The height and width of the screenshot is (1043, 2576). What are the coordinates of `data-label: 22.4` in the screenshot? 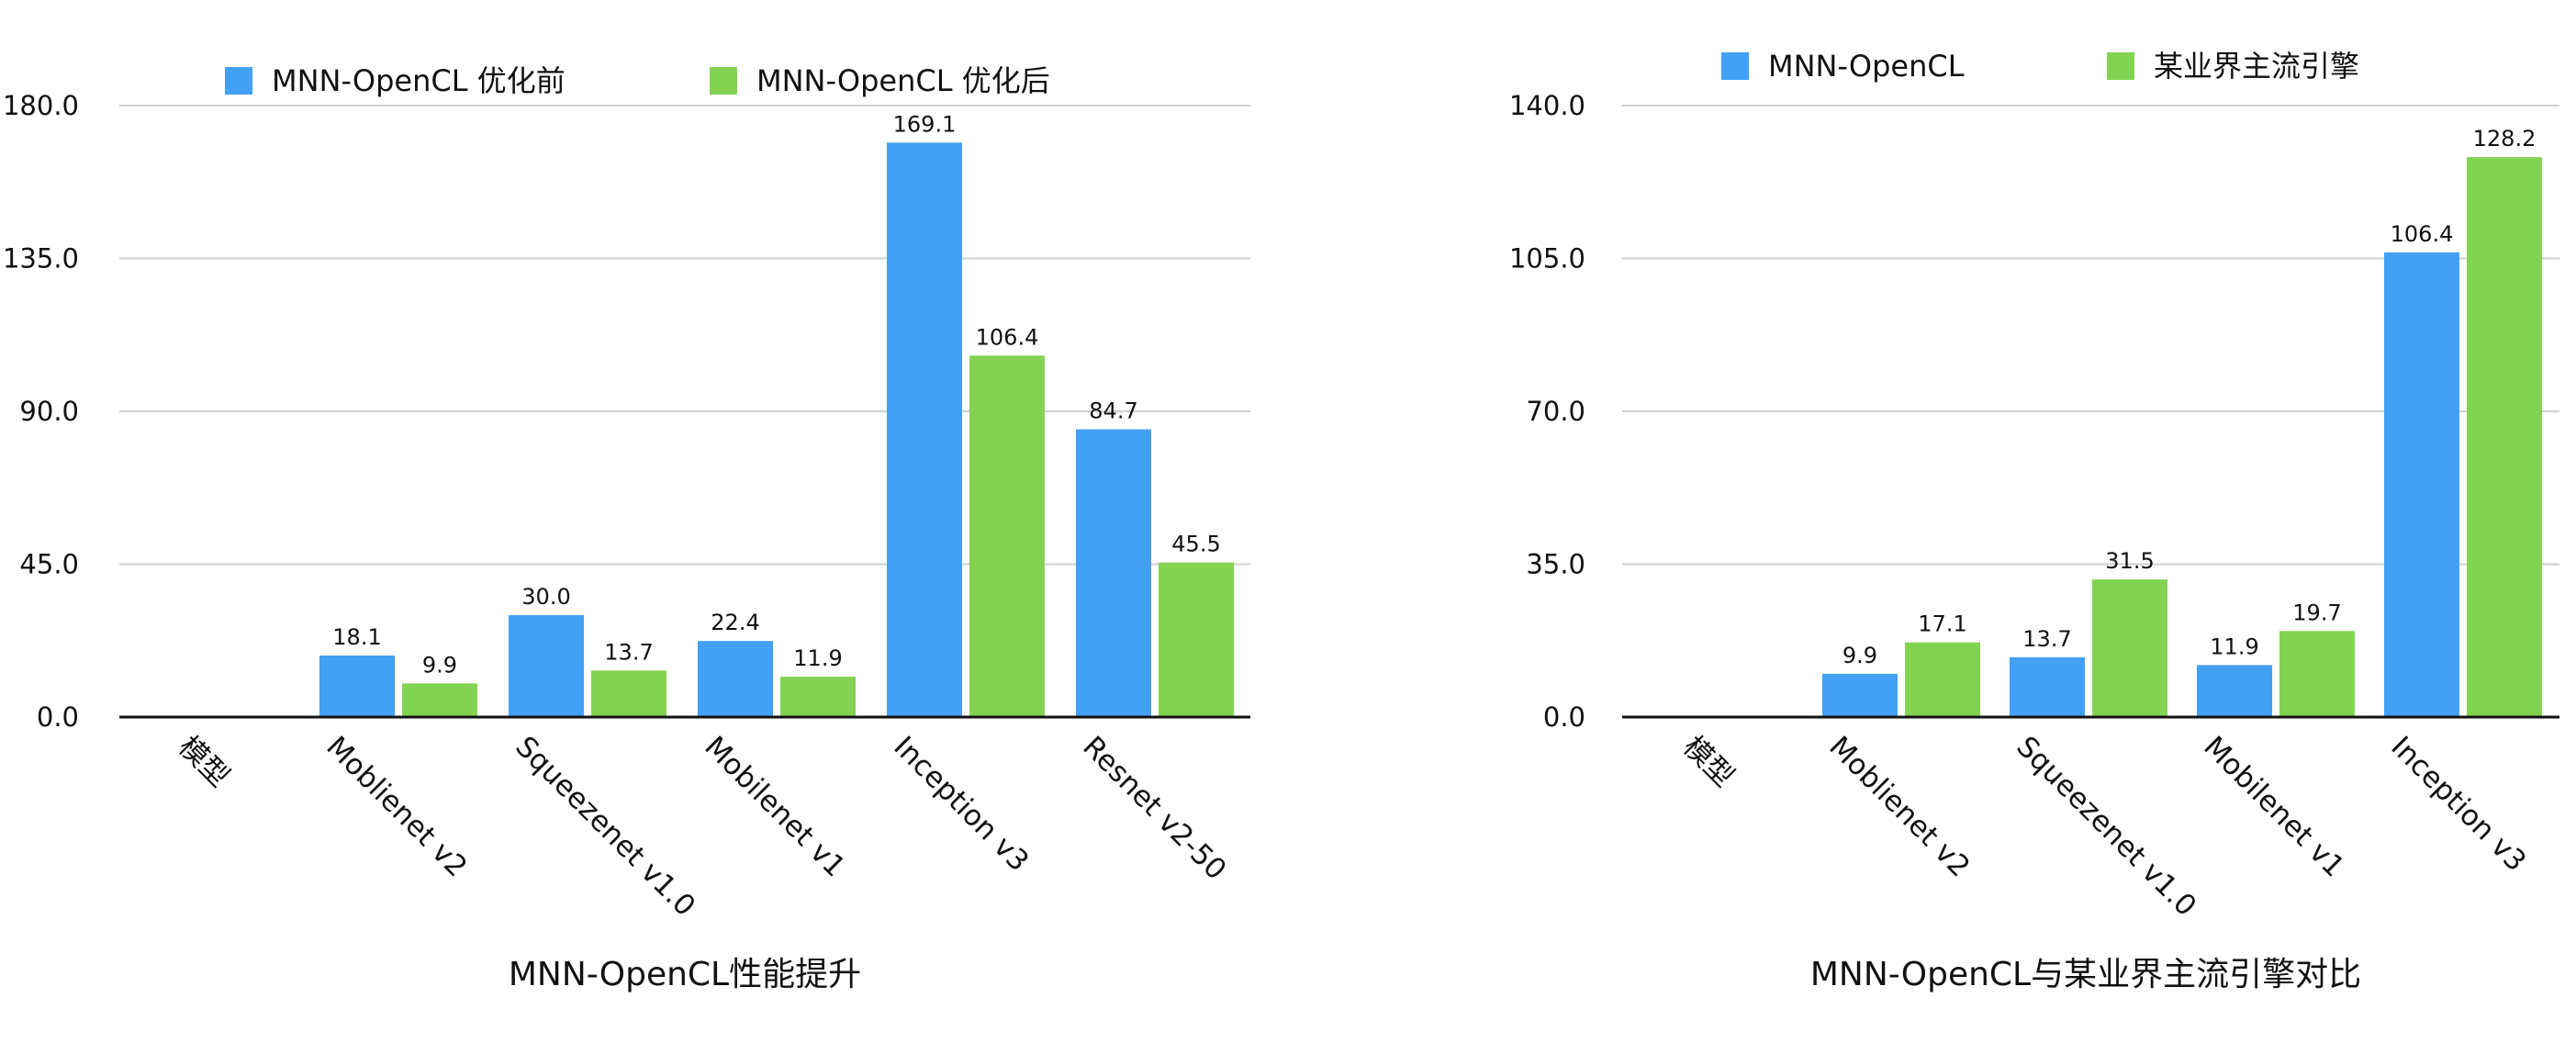 It's located at (735, 622).